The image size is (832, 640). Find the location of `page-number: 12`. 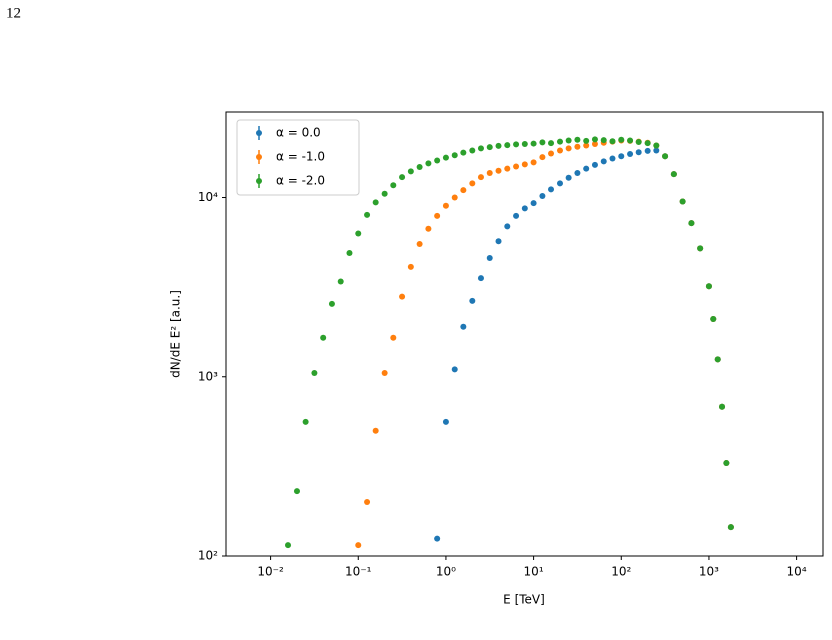

page-number: 12 is located at coordinates (13, 13).